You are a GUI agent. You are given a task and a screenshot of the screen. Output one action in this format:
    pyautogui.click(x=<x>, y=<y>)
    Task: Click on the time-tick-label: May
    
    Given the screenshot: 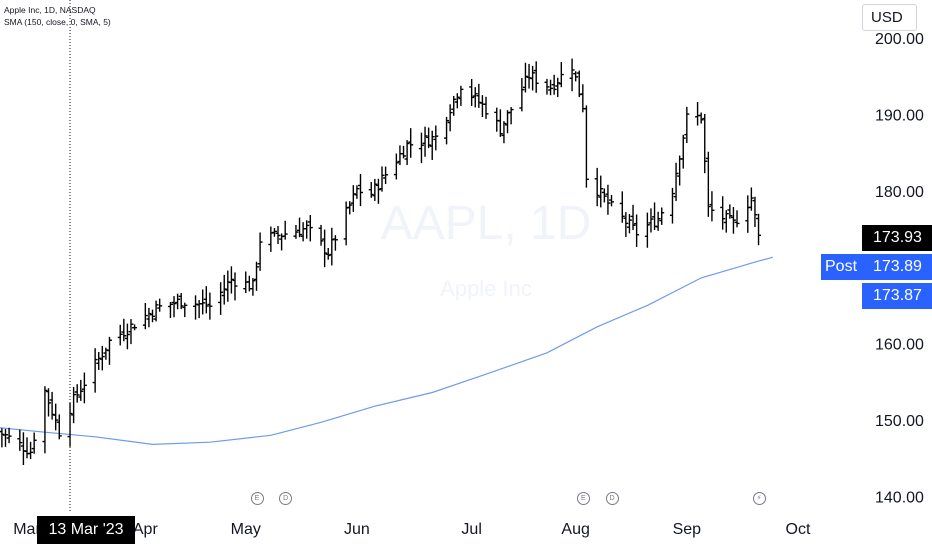 What is the action you would take?
    pyautogui.click(x=246, y=529)
    